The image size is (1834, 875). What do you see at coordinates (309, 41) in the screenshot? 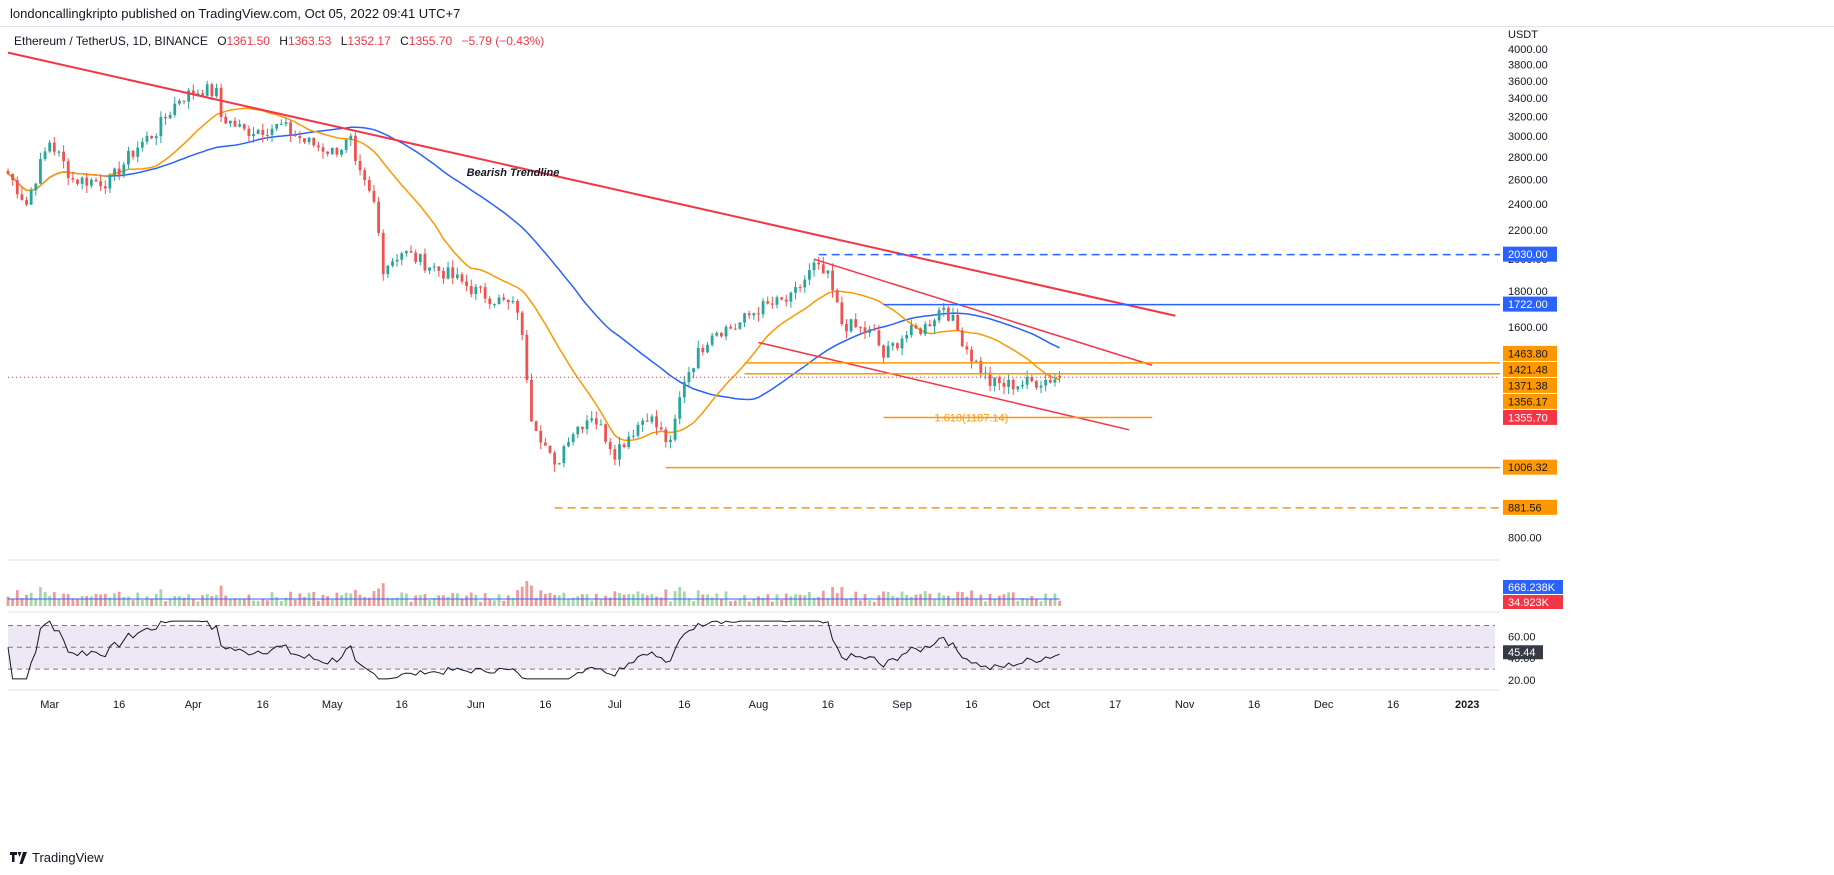
I see `high-value: 1363.53` at bounding box center [309, 41].